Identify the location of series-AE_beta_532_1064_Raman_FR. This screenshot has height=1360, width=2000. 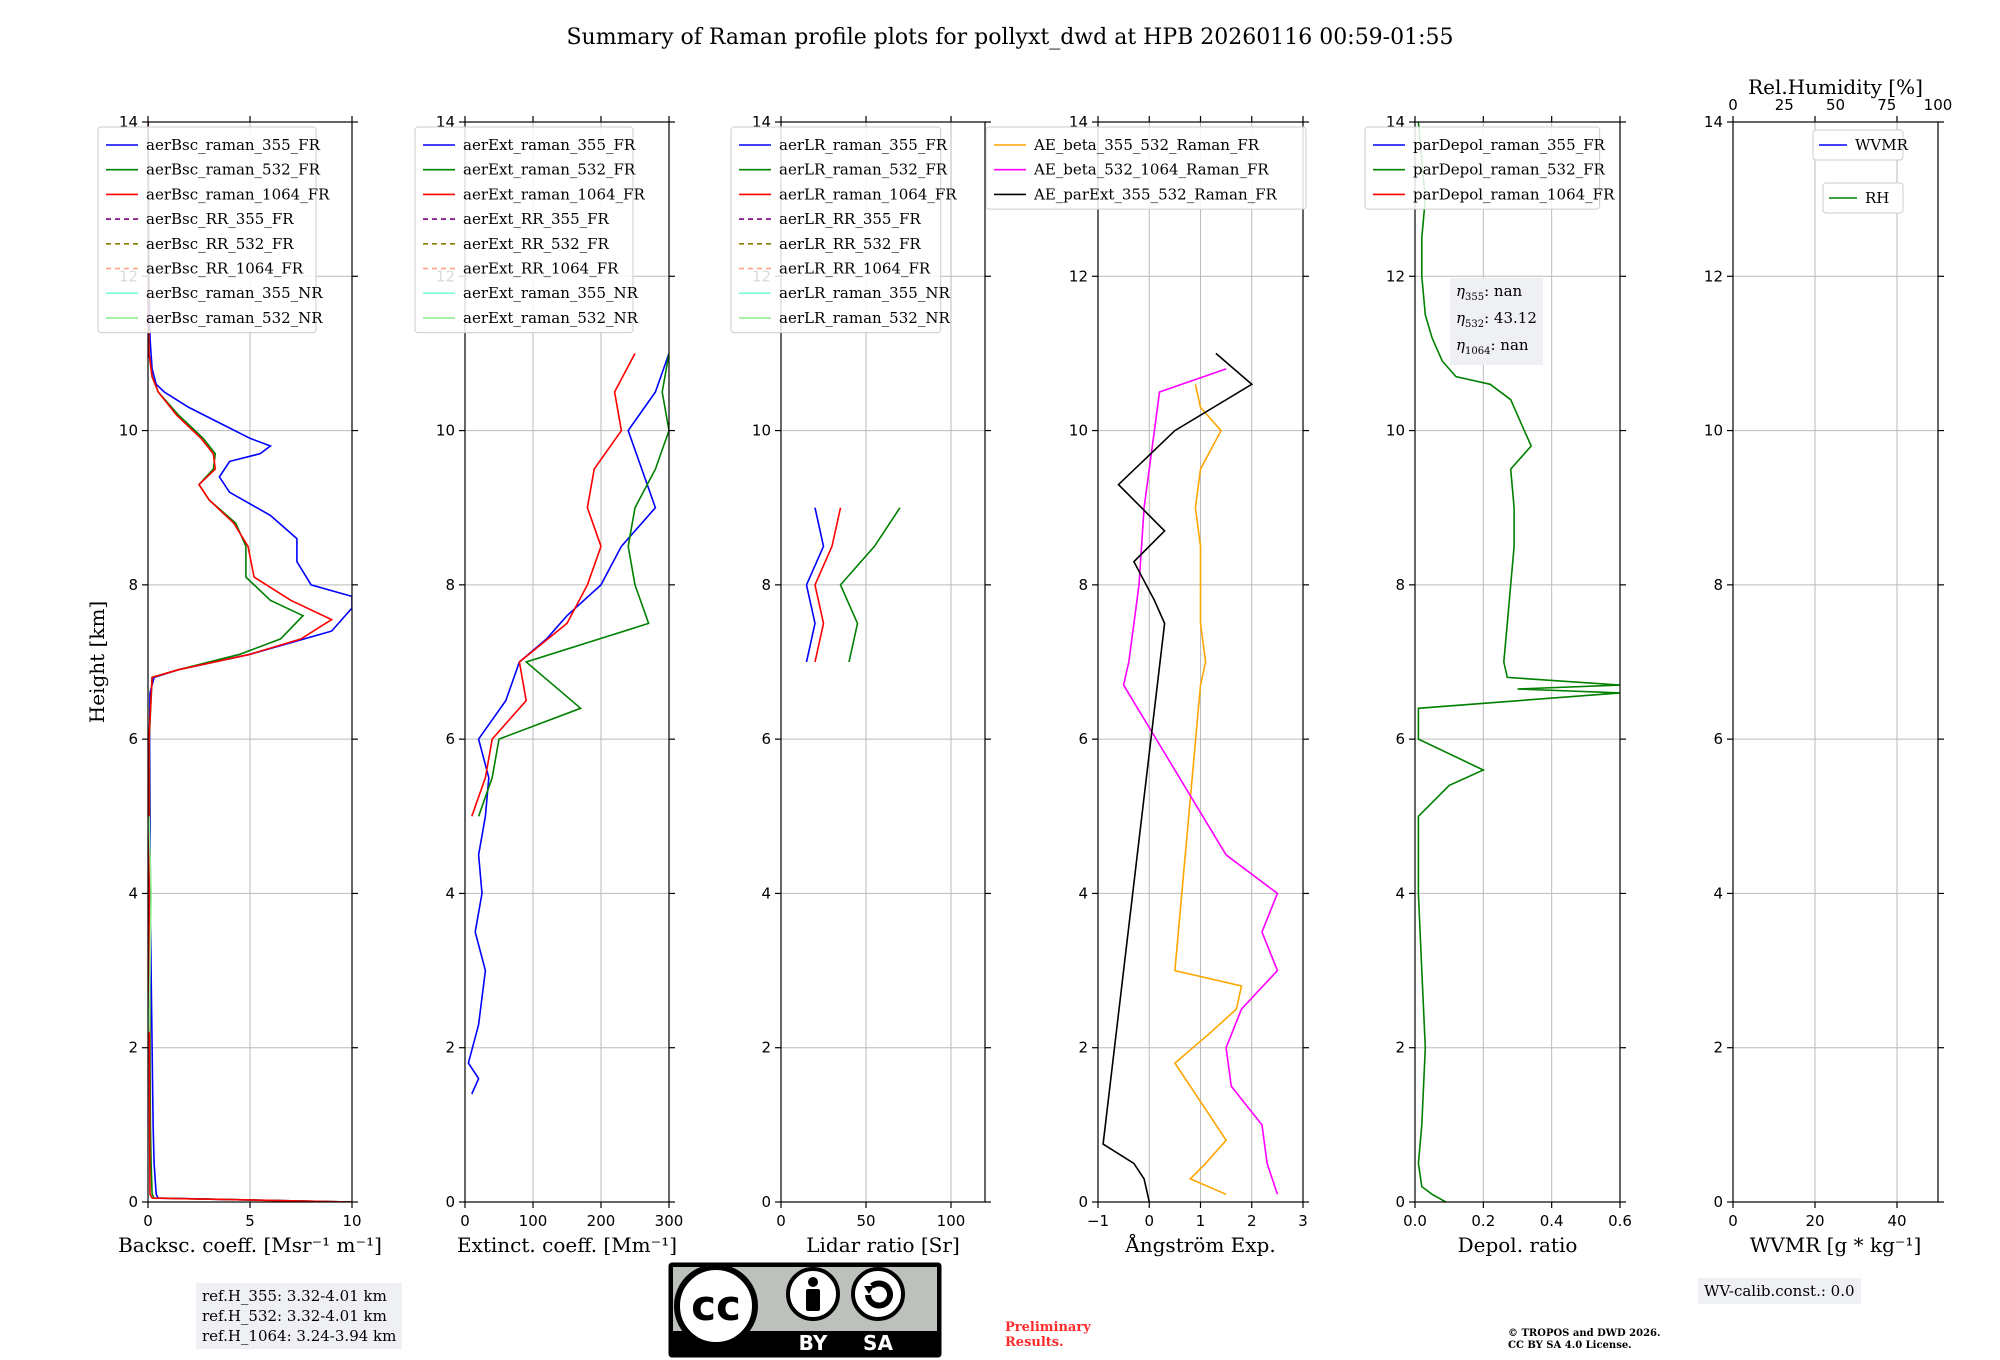
(1200, 781).